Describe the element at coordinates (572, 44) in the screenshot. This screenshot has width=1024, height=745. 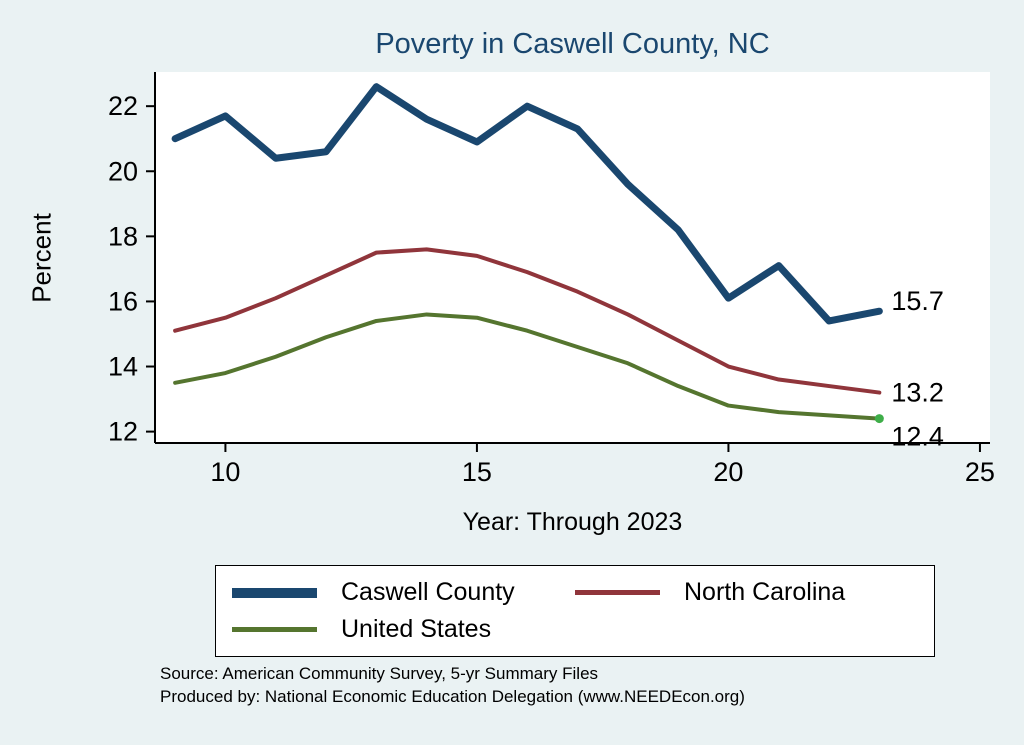
I see `chart-title: Poverty in Caswell County, NC` at that location.